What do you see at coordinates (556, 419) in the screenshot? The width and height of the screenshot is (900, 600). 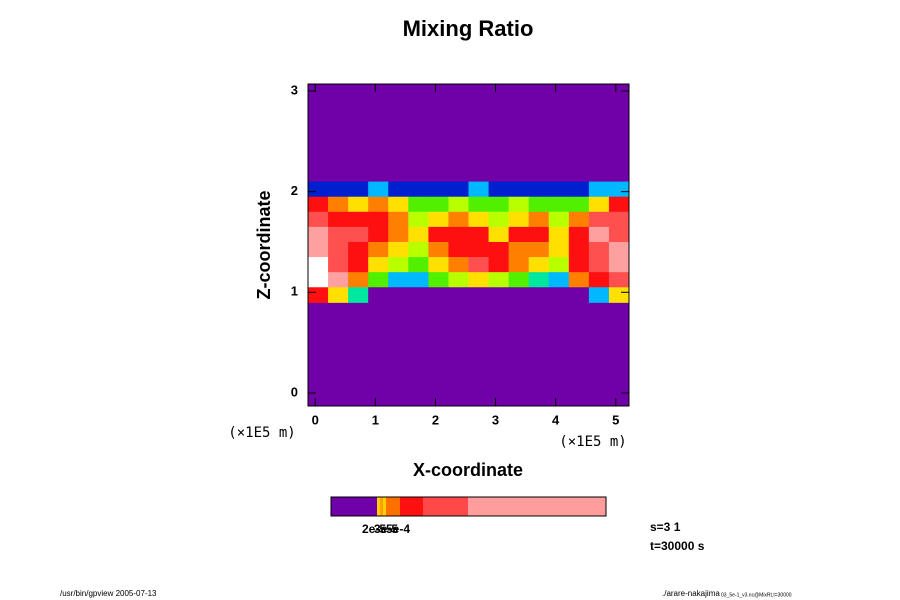 I see `x-tick-label: 4` at bounding box center [556, 419].